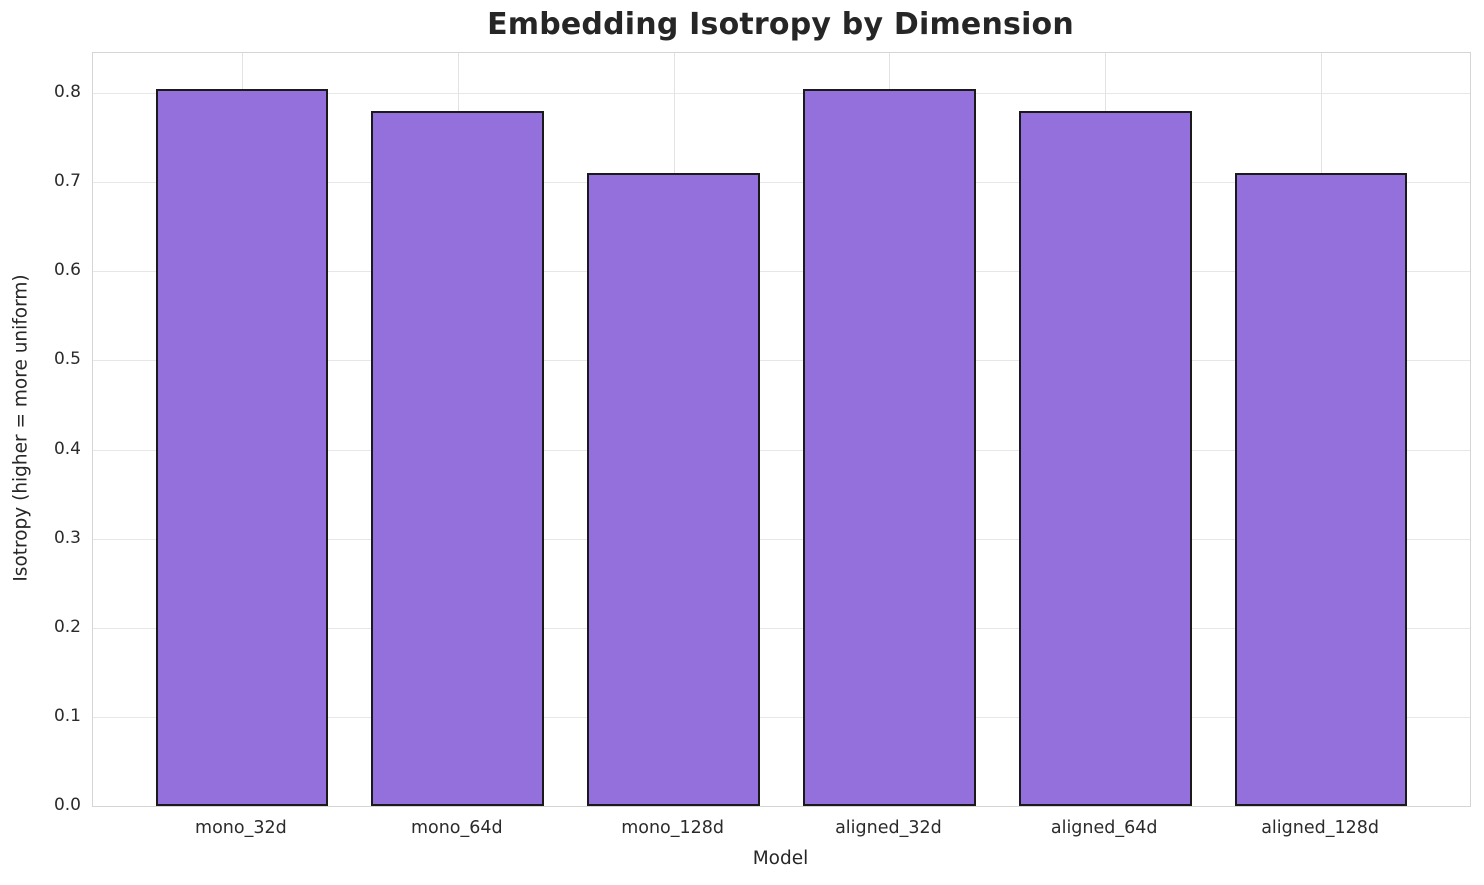  What do you see at coordinates (67, 448) in the screenshot?
I see `y-tick-label: 0.4` at bounding box center [67, 448].